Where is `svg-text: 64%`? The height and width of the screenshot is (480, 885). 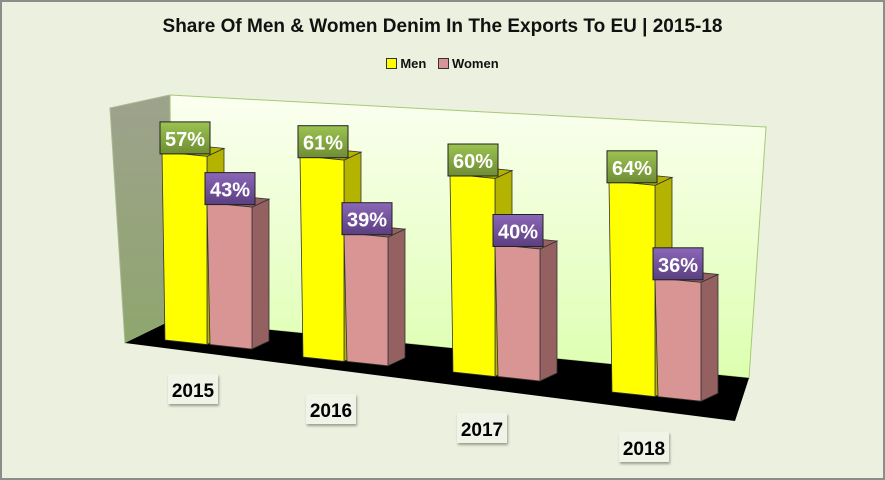 svg-text: 64% is located at coordinates (632, 169).